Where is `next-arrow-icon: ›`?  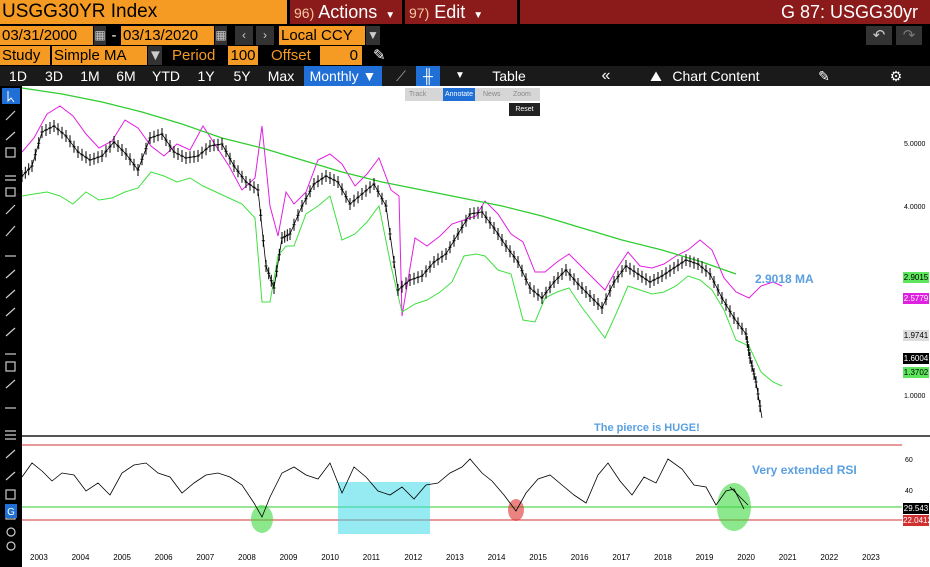 next-arrow-icon: › is located at coordinates (265, 35).